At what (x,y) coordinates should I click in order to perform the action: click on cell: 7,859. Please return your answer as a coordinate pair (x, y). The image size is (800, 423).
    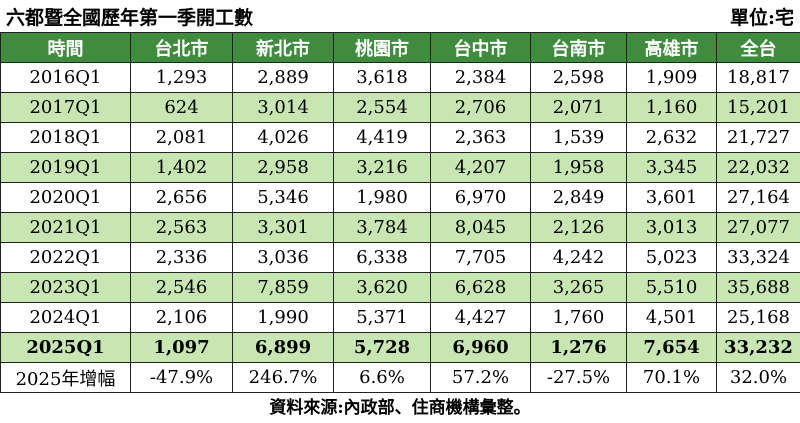
    Looking at the image, I should click on (283, 287).